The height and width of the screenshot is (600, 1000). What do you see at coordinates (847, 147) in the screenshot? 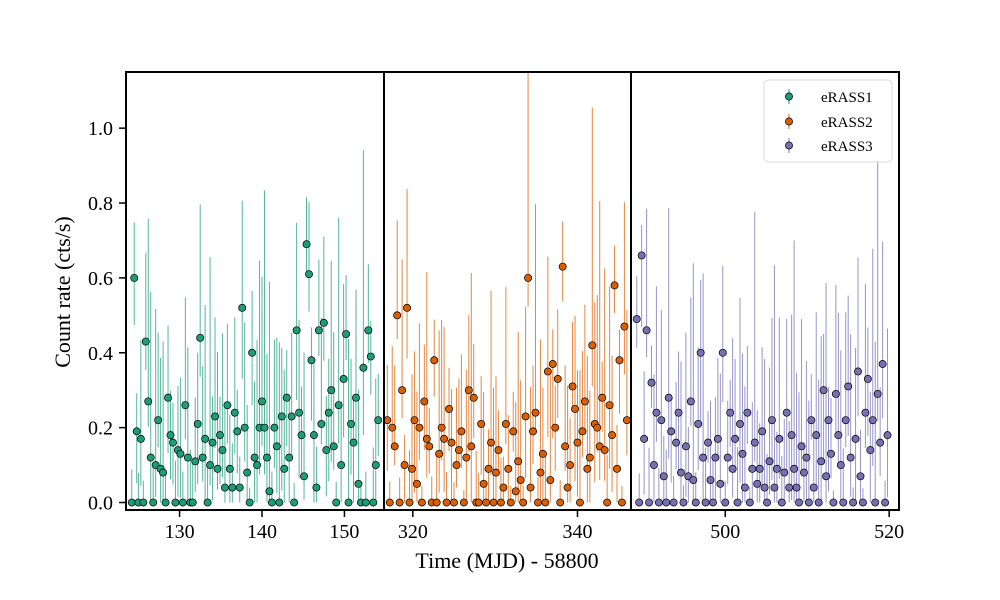
I see `legend-label-erass3: eRASS3` at bounding box center [847, 147].